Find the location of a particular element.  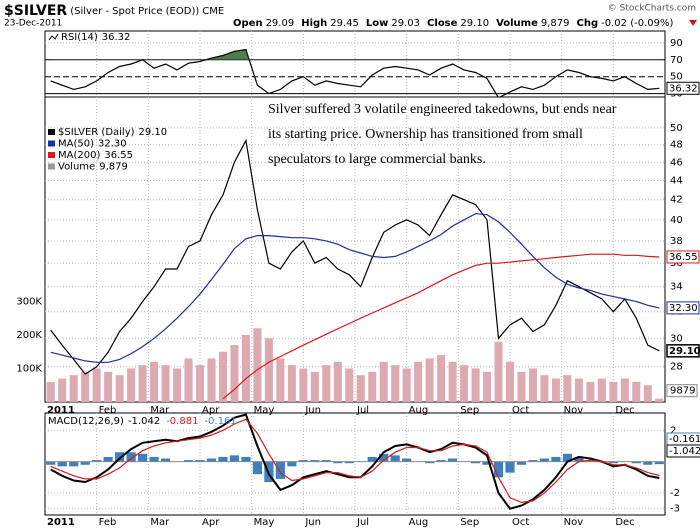

value-box-label: 29.10 is located at coordinates (684, 351).